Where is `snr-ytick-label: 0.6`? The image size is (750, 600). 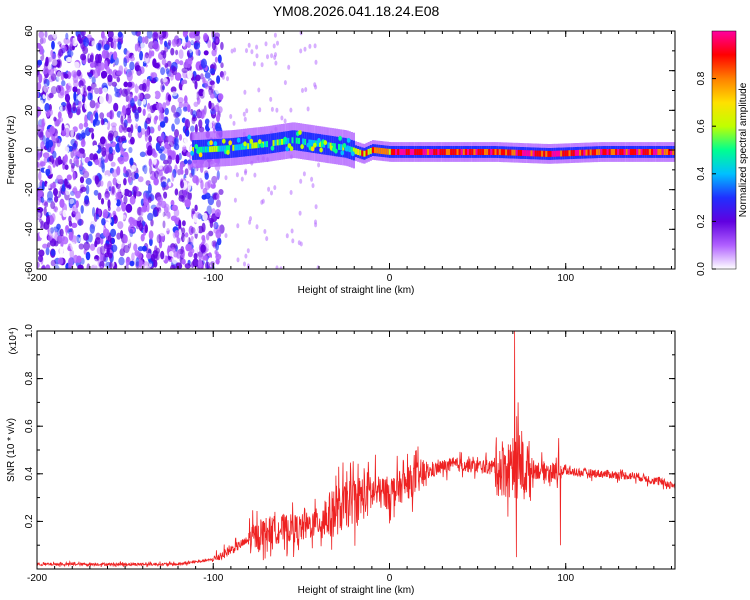 snr-ytick-label: 0.6 is located at coordinates (29, 426).